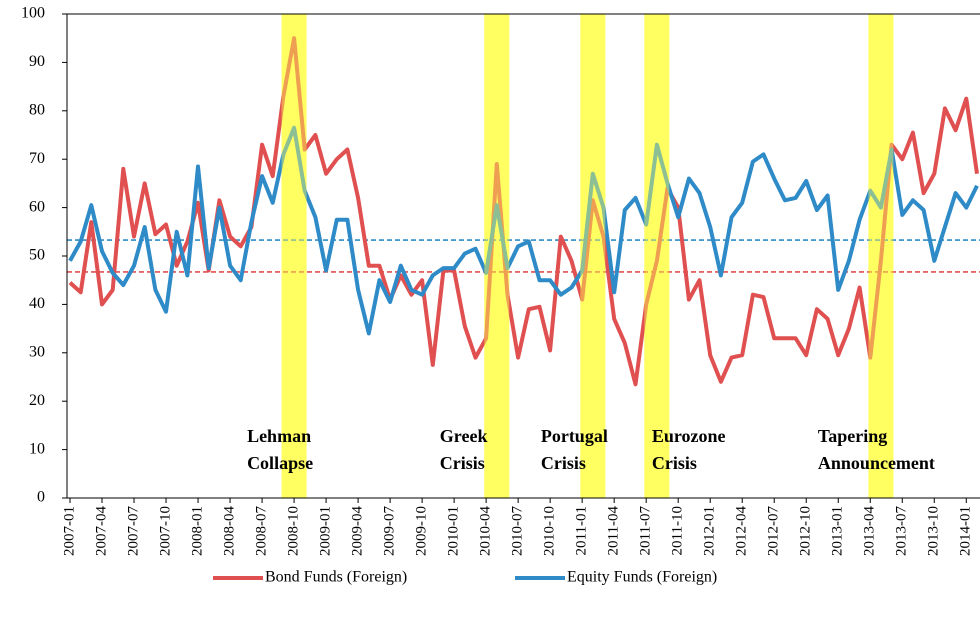 Image resolution: width=980 pixels, height=622 pixels. What do you see at coordinates (41, 497) in the screenshot?
I see `y-tick-label: 0` at bounding box center [41, 497].